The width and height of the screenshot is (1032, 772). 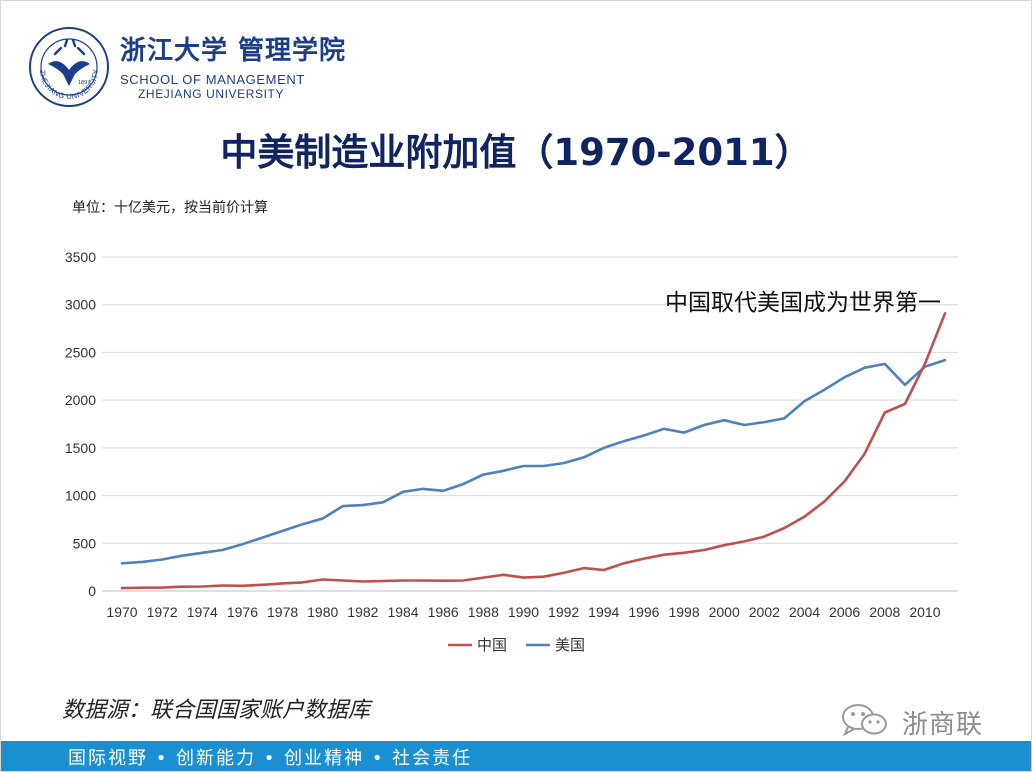 I want to click on legend-label: 中国, so click(x=492, y=645).